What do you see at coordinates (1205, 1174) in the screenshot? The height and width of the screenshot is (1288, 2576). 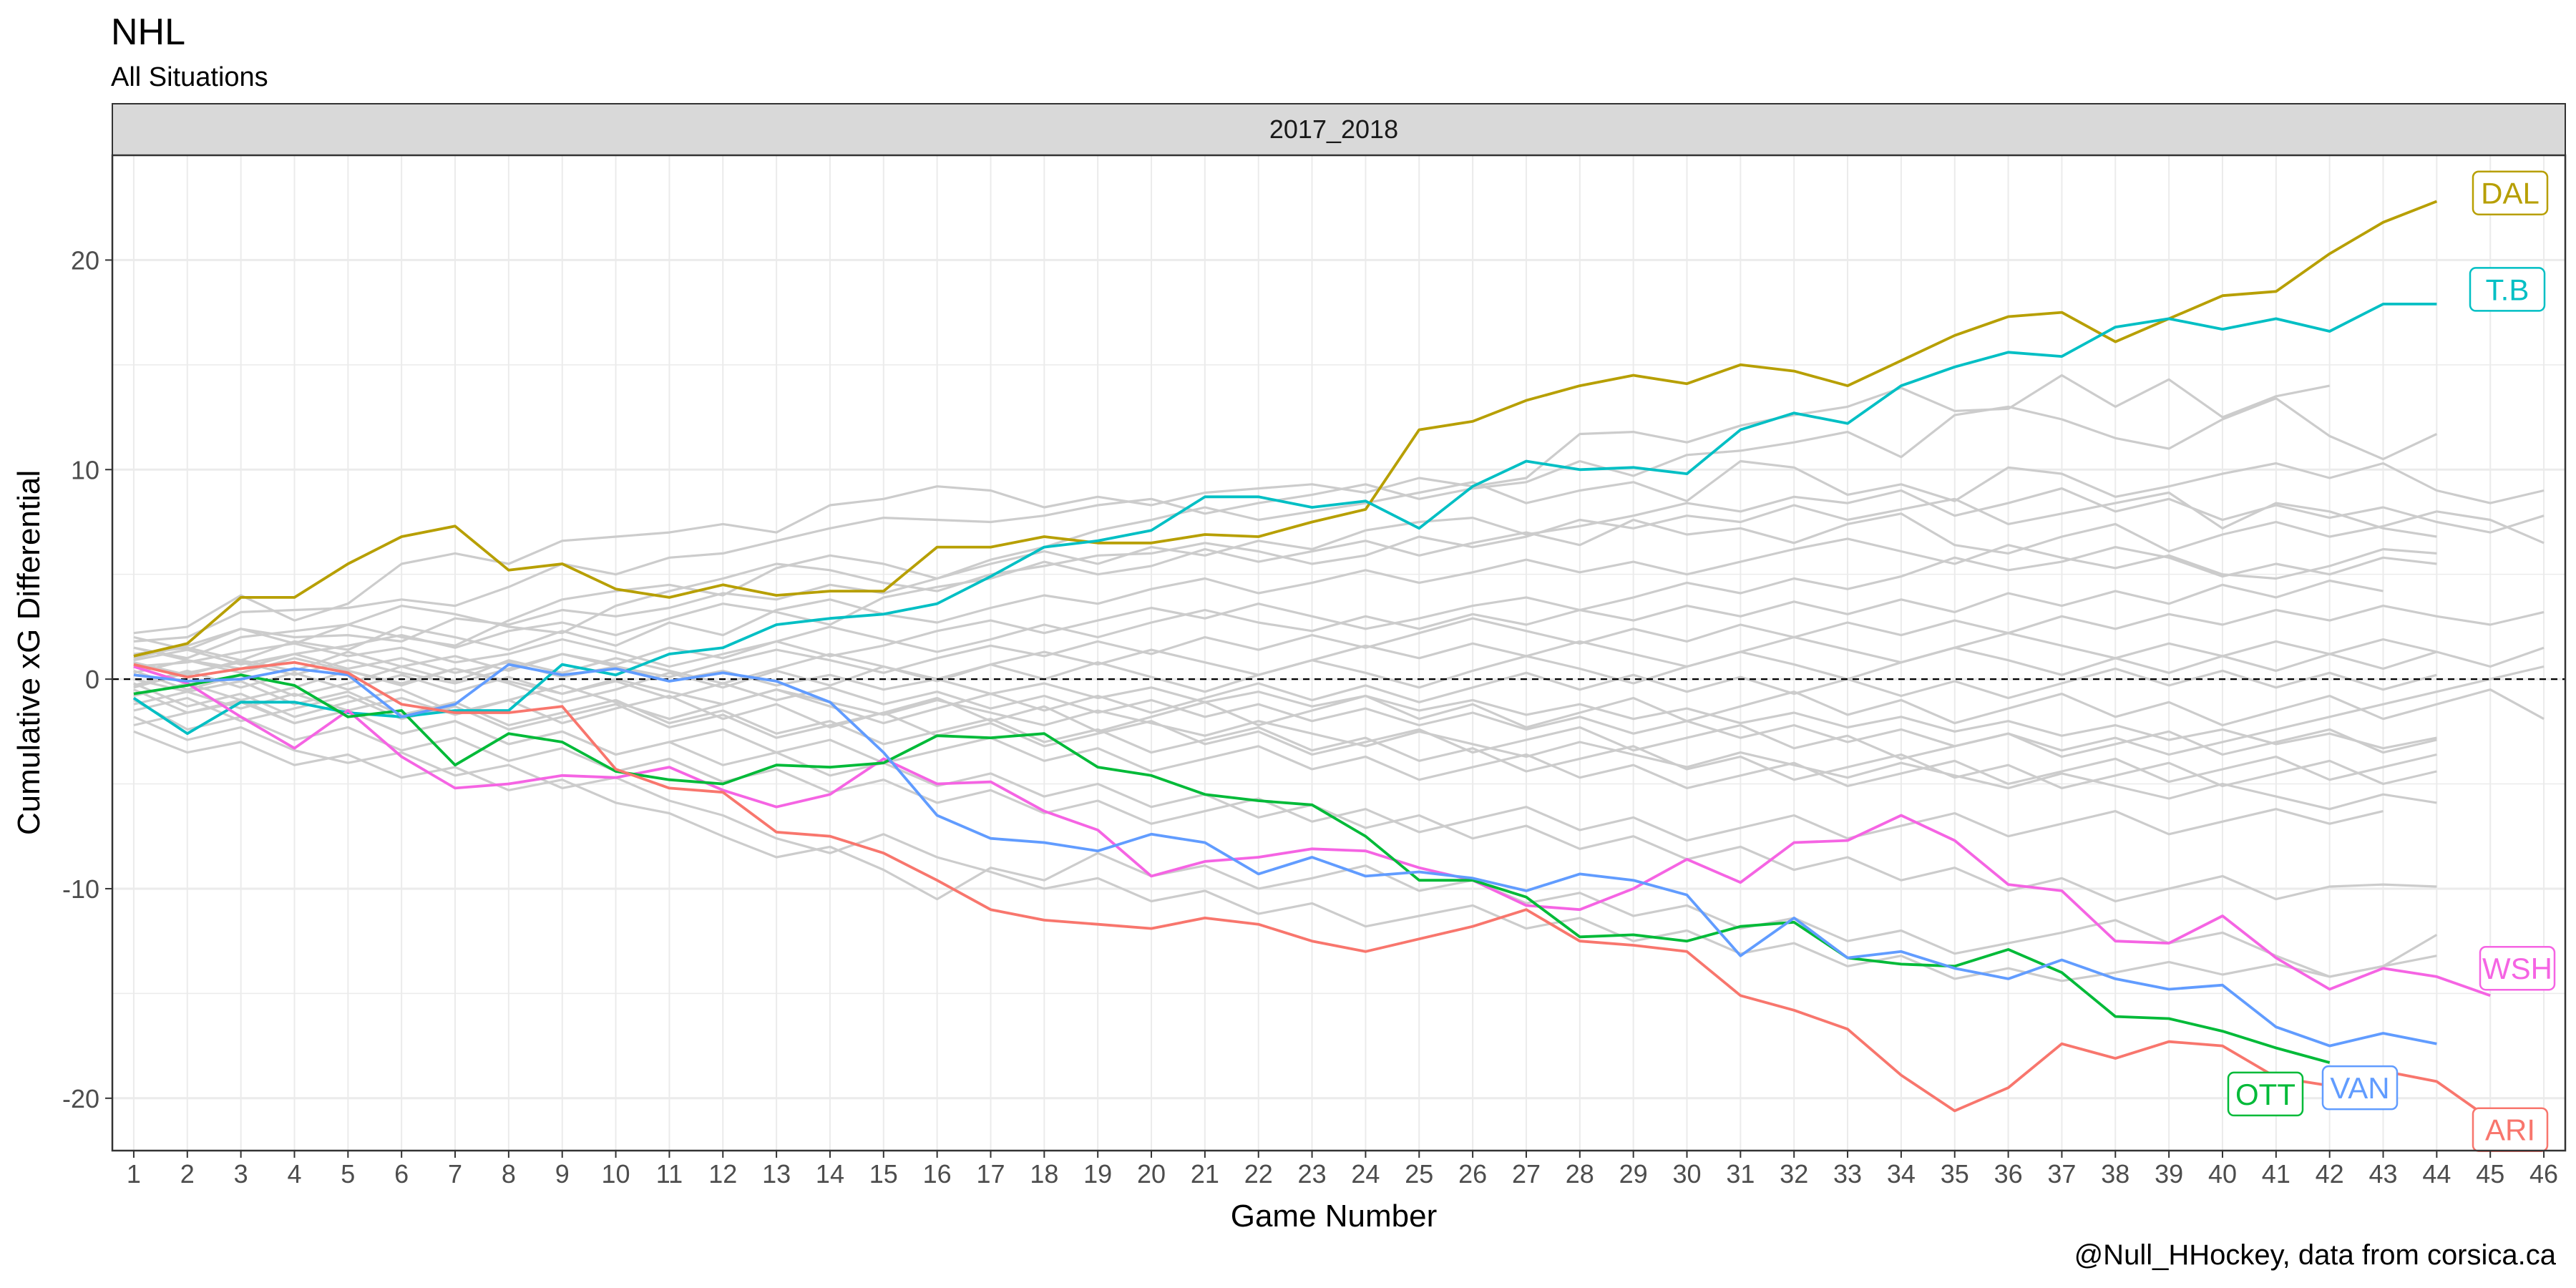 I see `x-tick-label: 21` at bounding box center [1205, 1174].